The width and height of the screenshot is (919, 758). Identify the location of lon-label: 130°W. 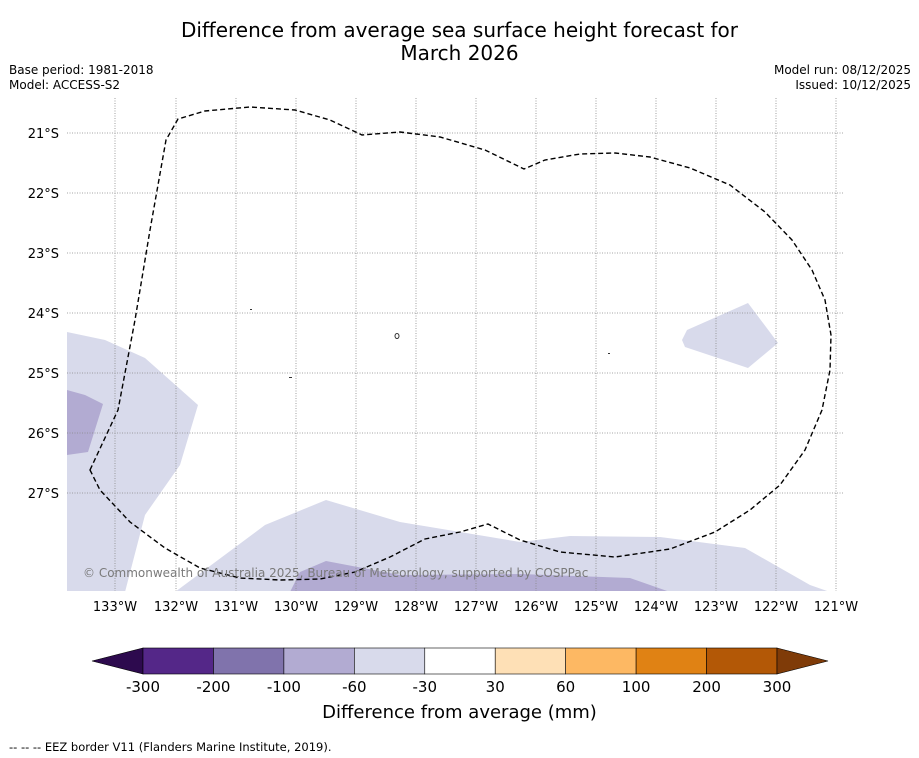
(296, 607).